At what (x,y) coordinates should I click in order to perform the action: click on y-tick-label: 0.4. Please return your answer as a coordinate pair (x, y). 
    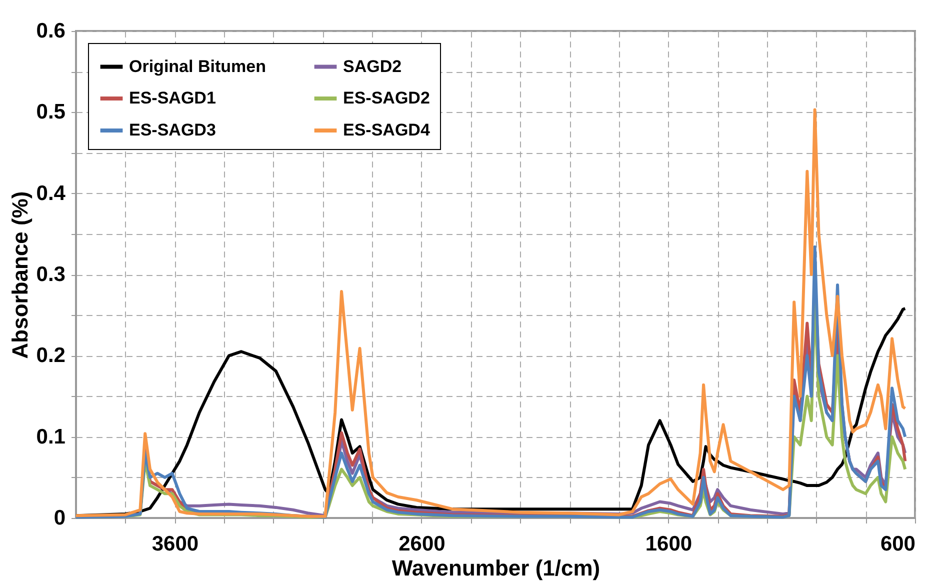
    Looking at the image, I should click on (51, 193).